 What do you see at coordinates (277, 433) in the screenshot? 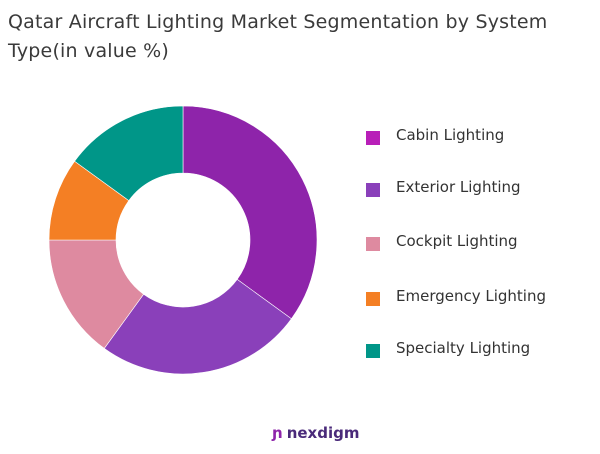
I see `logo-icon: ɲ` at bounding box center [277, 433].